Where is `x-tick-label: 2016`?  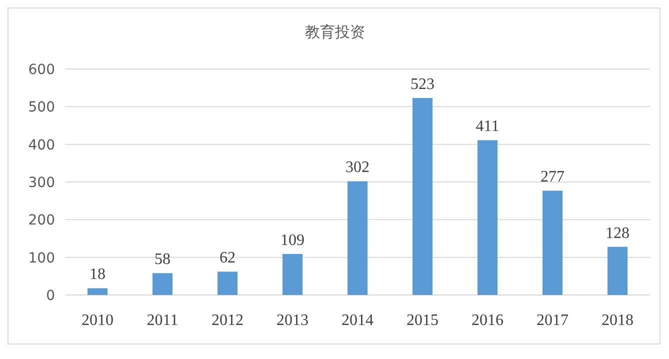
x-tick-label: 2016 is located at coordinates (488, 320).